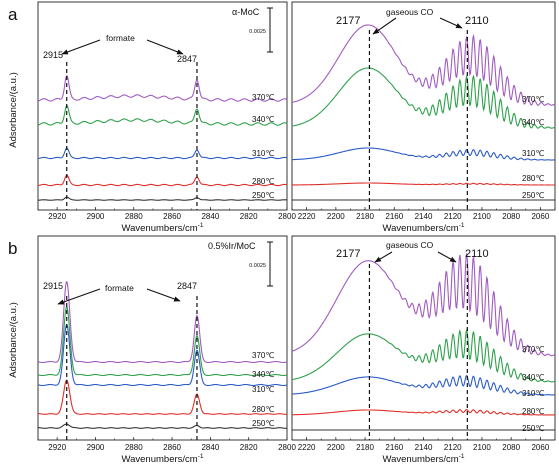  I want to click on annotation-gaseous-co-b: gaseous CO, so click(410, 245).